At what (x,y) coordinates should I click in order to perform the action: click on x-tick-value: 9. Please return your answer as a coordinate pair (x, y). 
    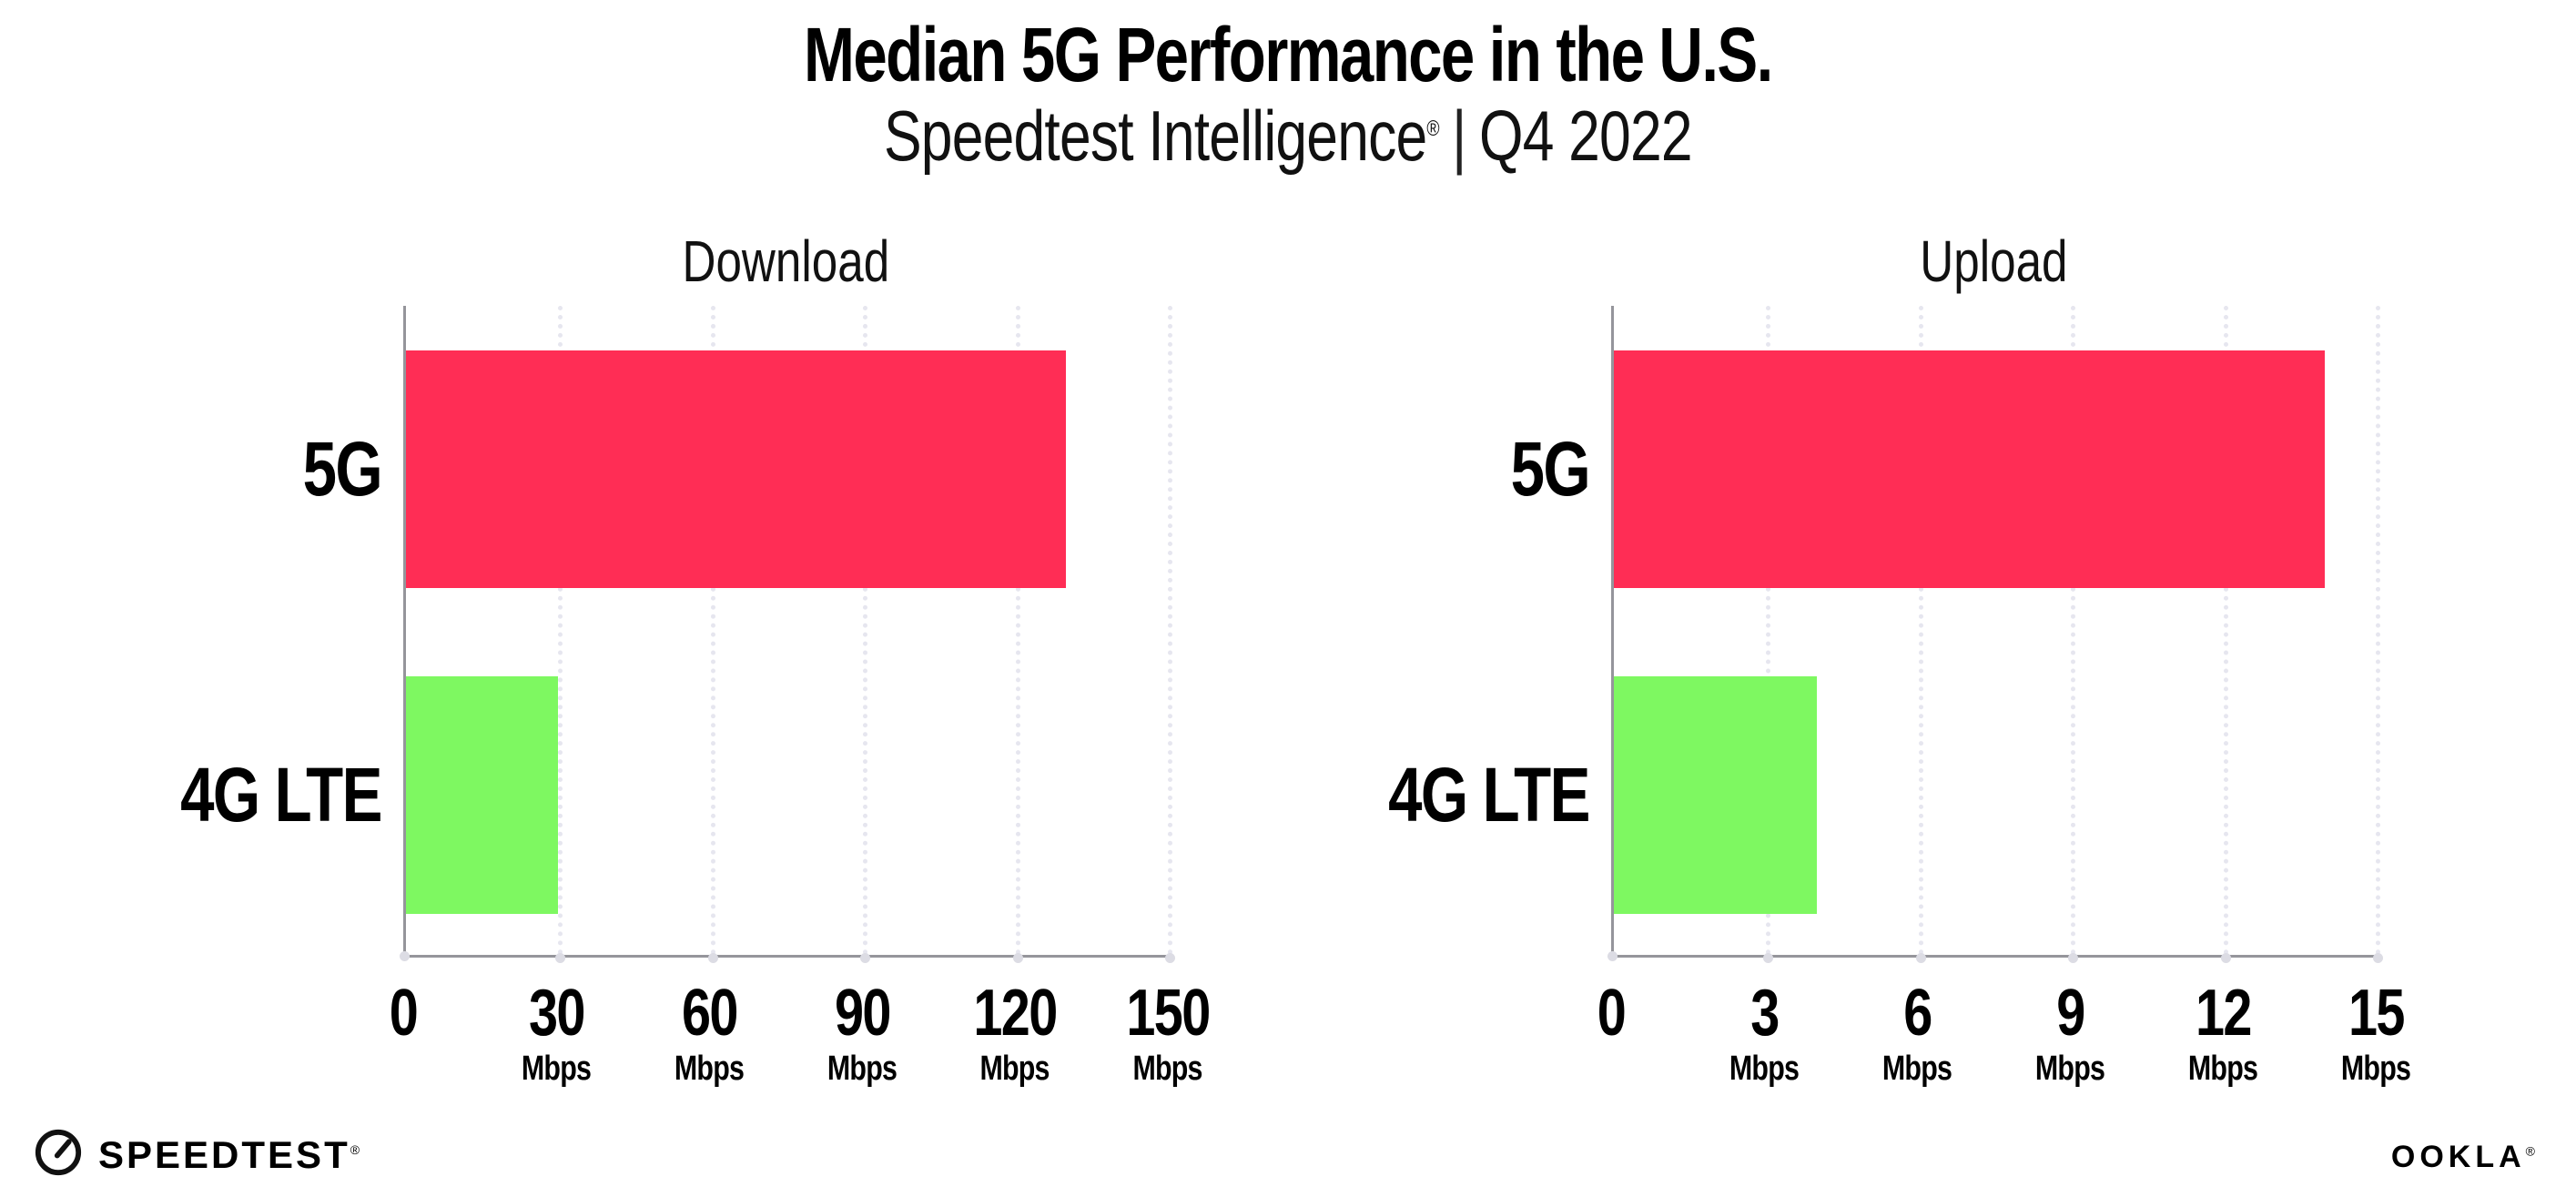
    Looking at the image, I should click on (2070, 1014).